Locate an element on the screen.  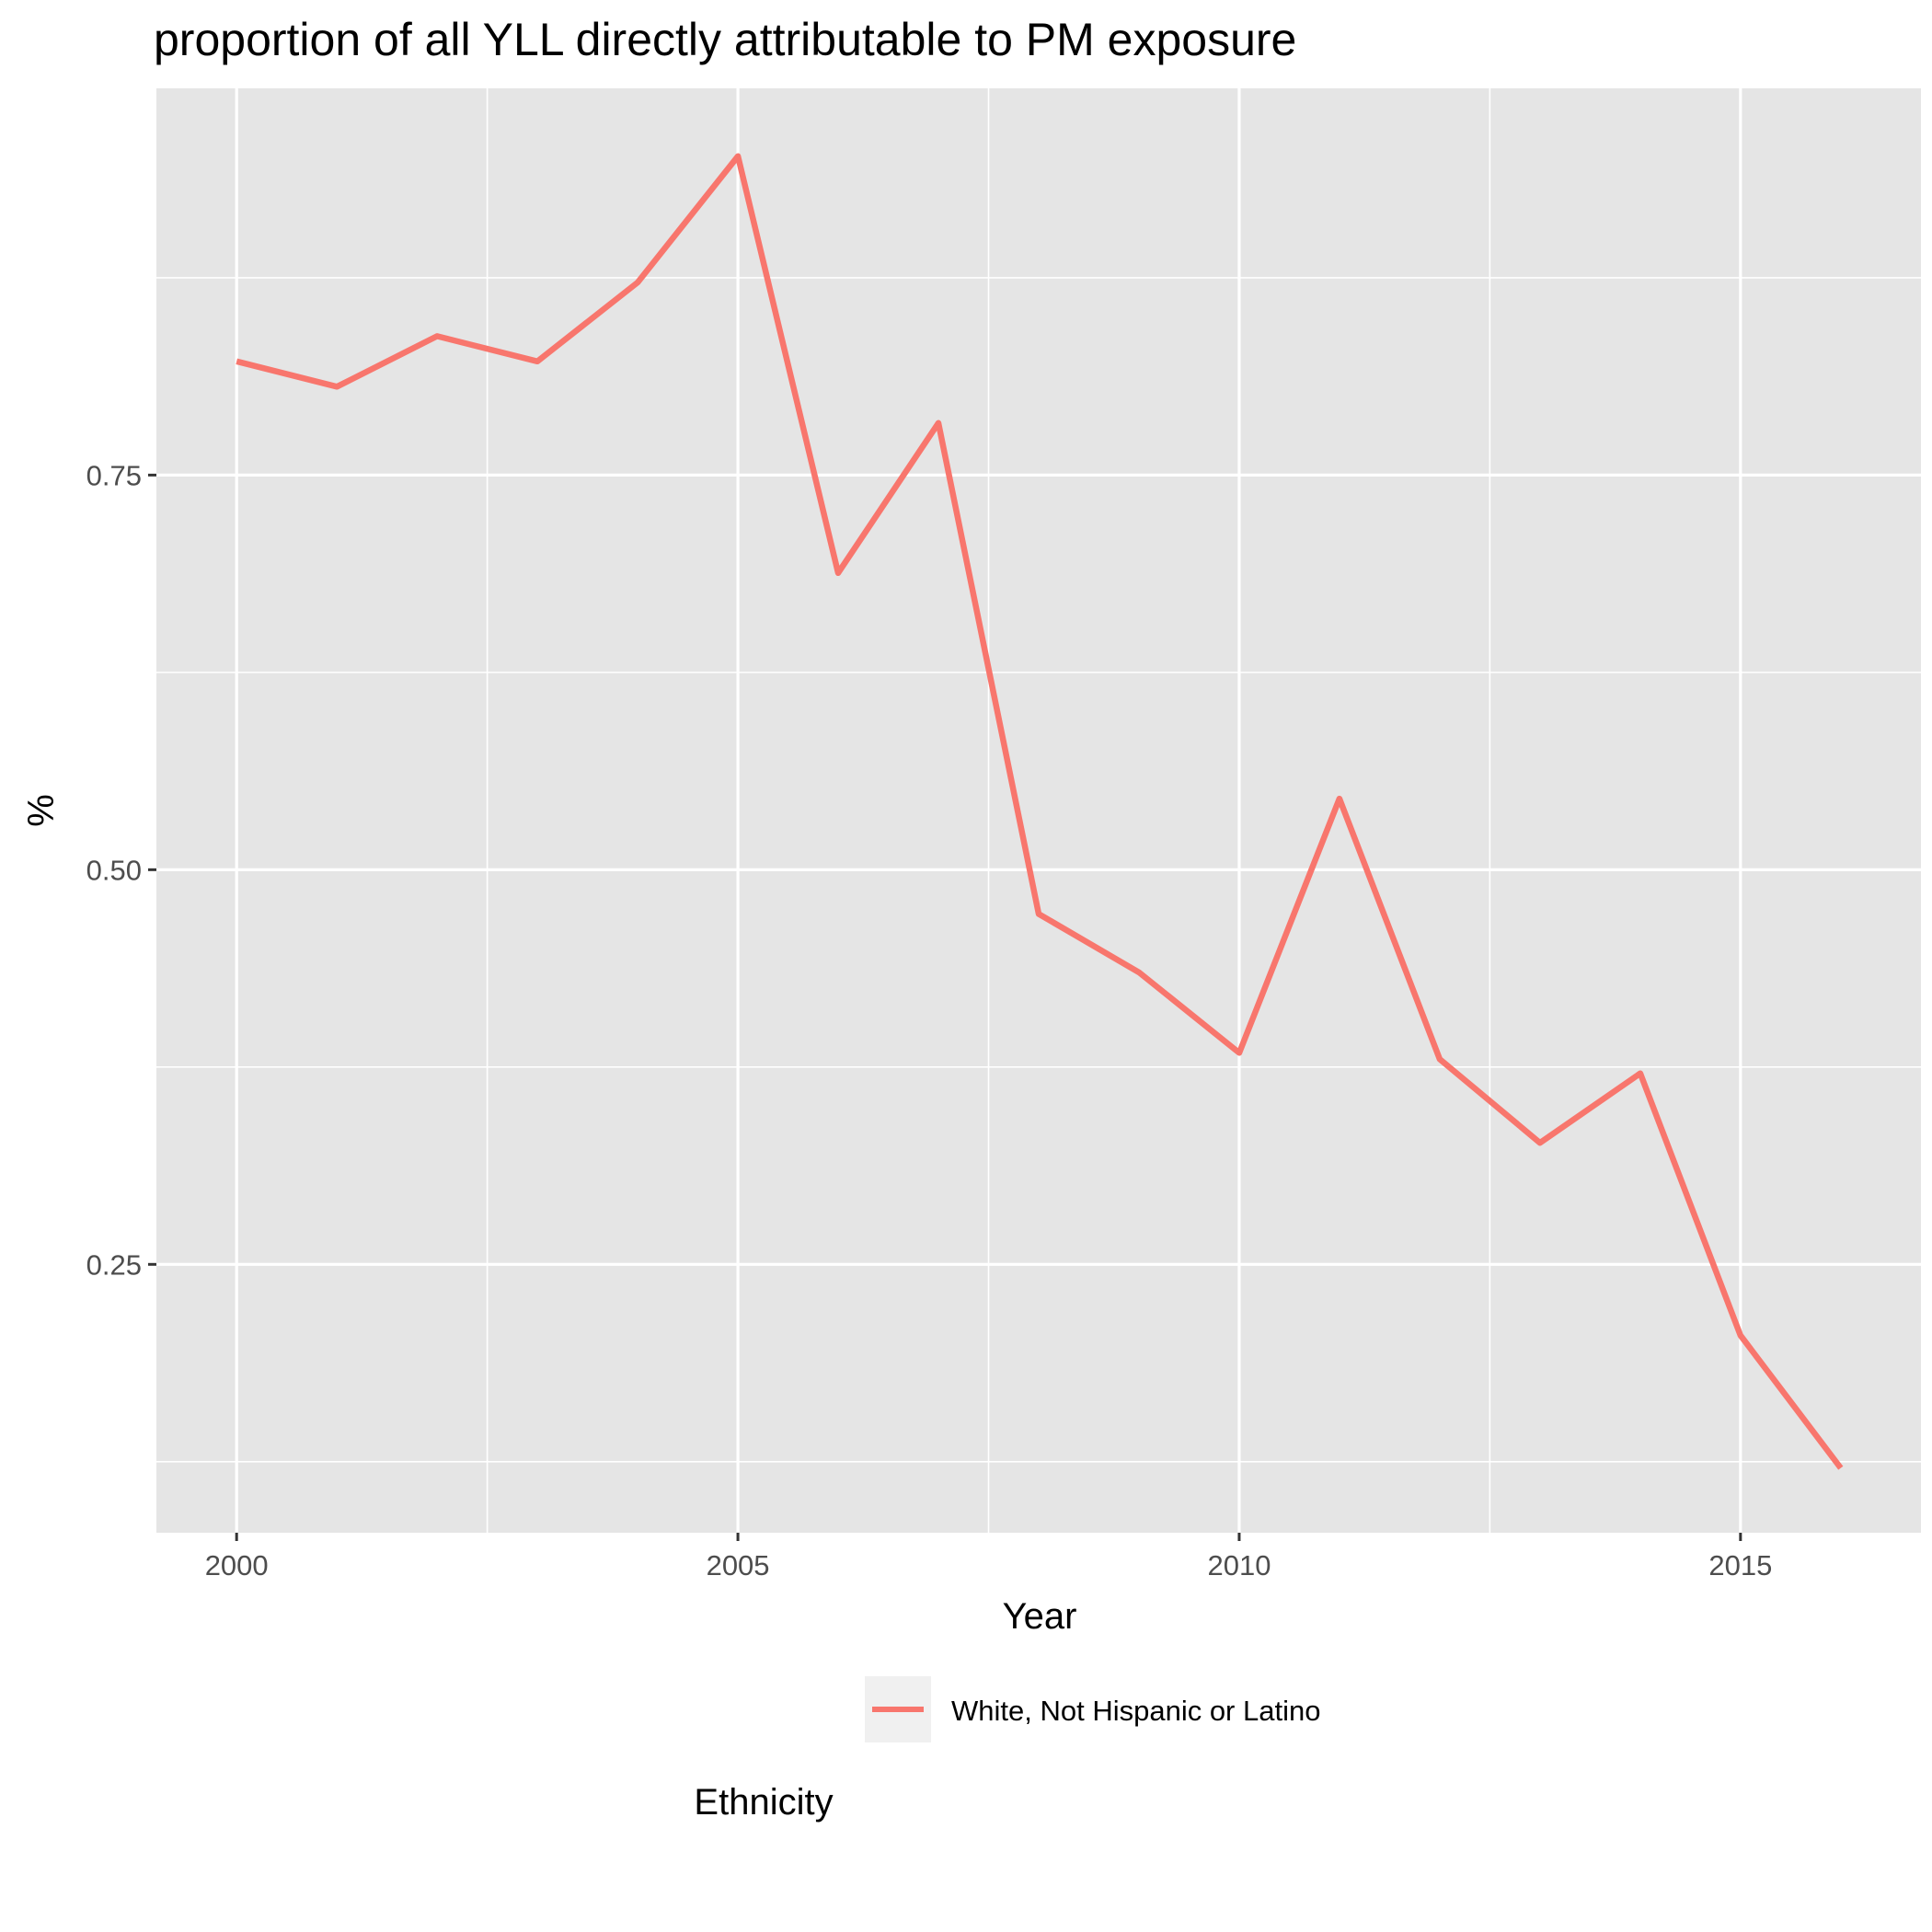
legend-label: White, Not Hispanic or Latino is located at coordinates (1135, 1711).